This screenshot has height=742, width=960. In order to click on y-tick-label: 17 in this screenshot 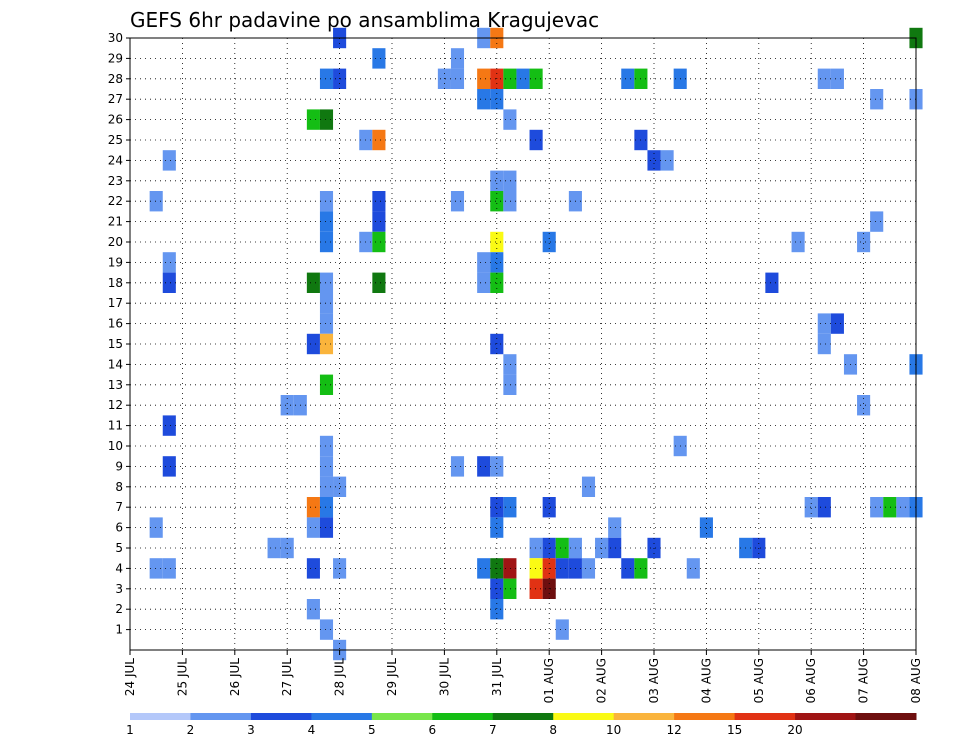, I will do `click(115, 303)`.